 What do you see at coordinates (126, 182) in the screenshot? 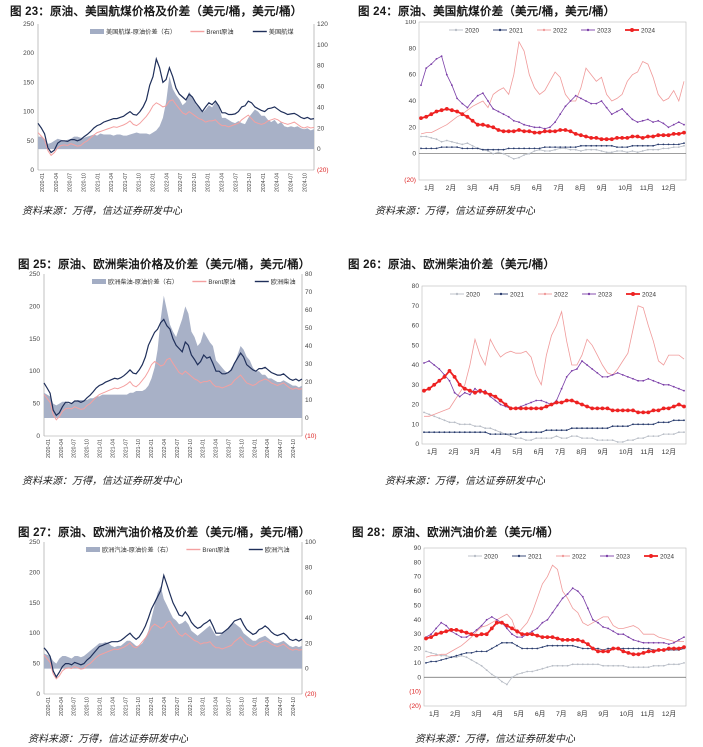
I see `fig23-x-tick: 2021-07` at bounding box center [126, 182].